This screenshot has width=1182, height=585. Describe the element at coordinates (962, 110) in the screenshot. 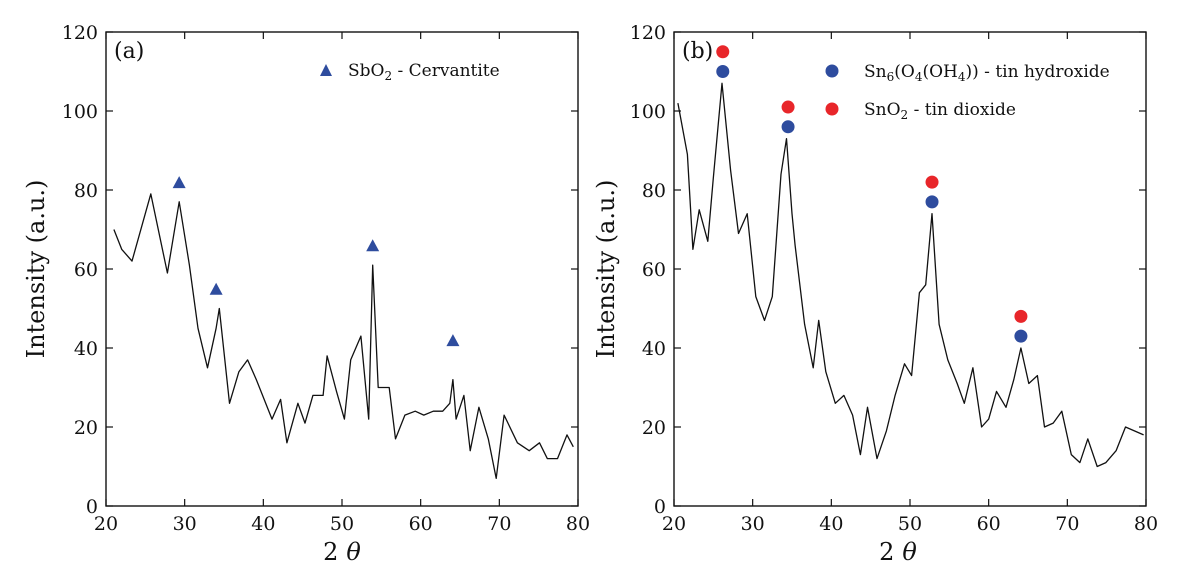

I see `legend-dioxide-rest: - tin dioxide` at that location.